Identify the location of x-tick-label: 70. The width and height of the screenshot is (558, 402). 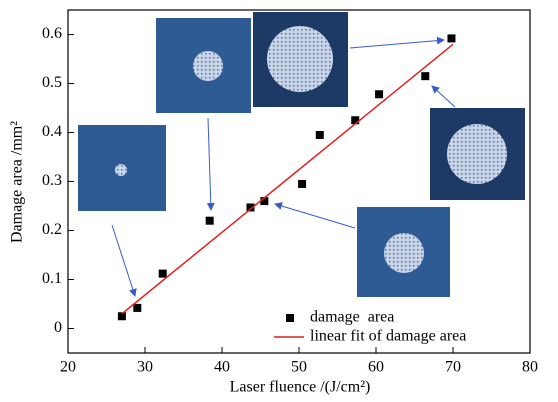
(453, 367).